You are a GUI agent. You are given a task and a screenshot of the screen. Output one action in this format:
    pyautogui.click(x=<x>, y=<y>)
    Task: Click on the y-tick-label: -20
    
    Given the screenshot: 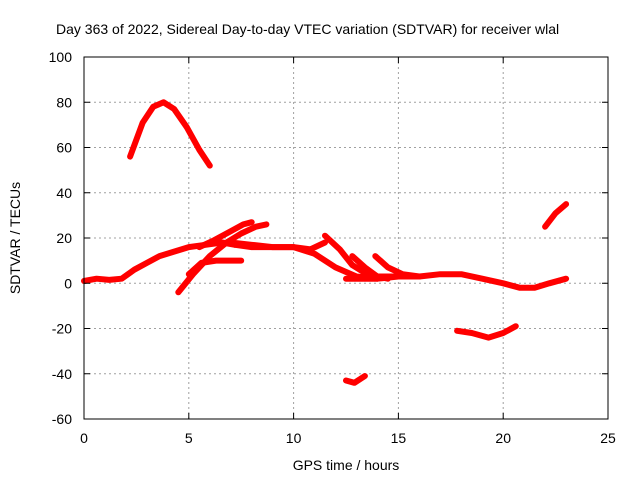 What is the action you would take?
    pyautogui.click(x=62, y=329)
    